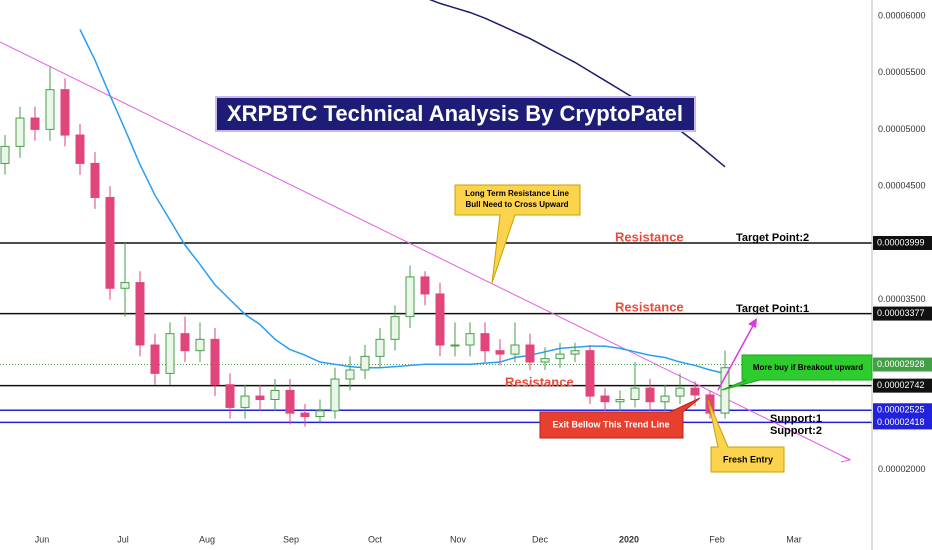 The height and width of the screenshot is (550, 932). What do you see at coordinates (748, 459) in the screenshot?
I see `entry-text: Fresh Entry` at bounding box center [748, 459].